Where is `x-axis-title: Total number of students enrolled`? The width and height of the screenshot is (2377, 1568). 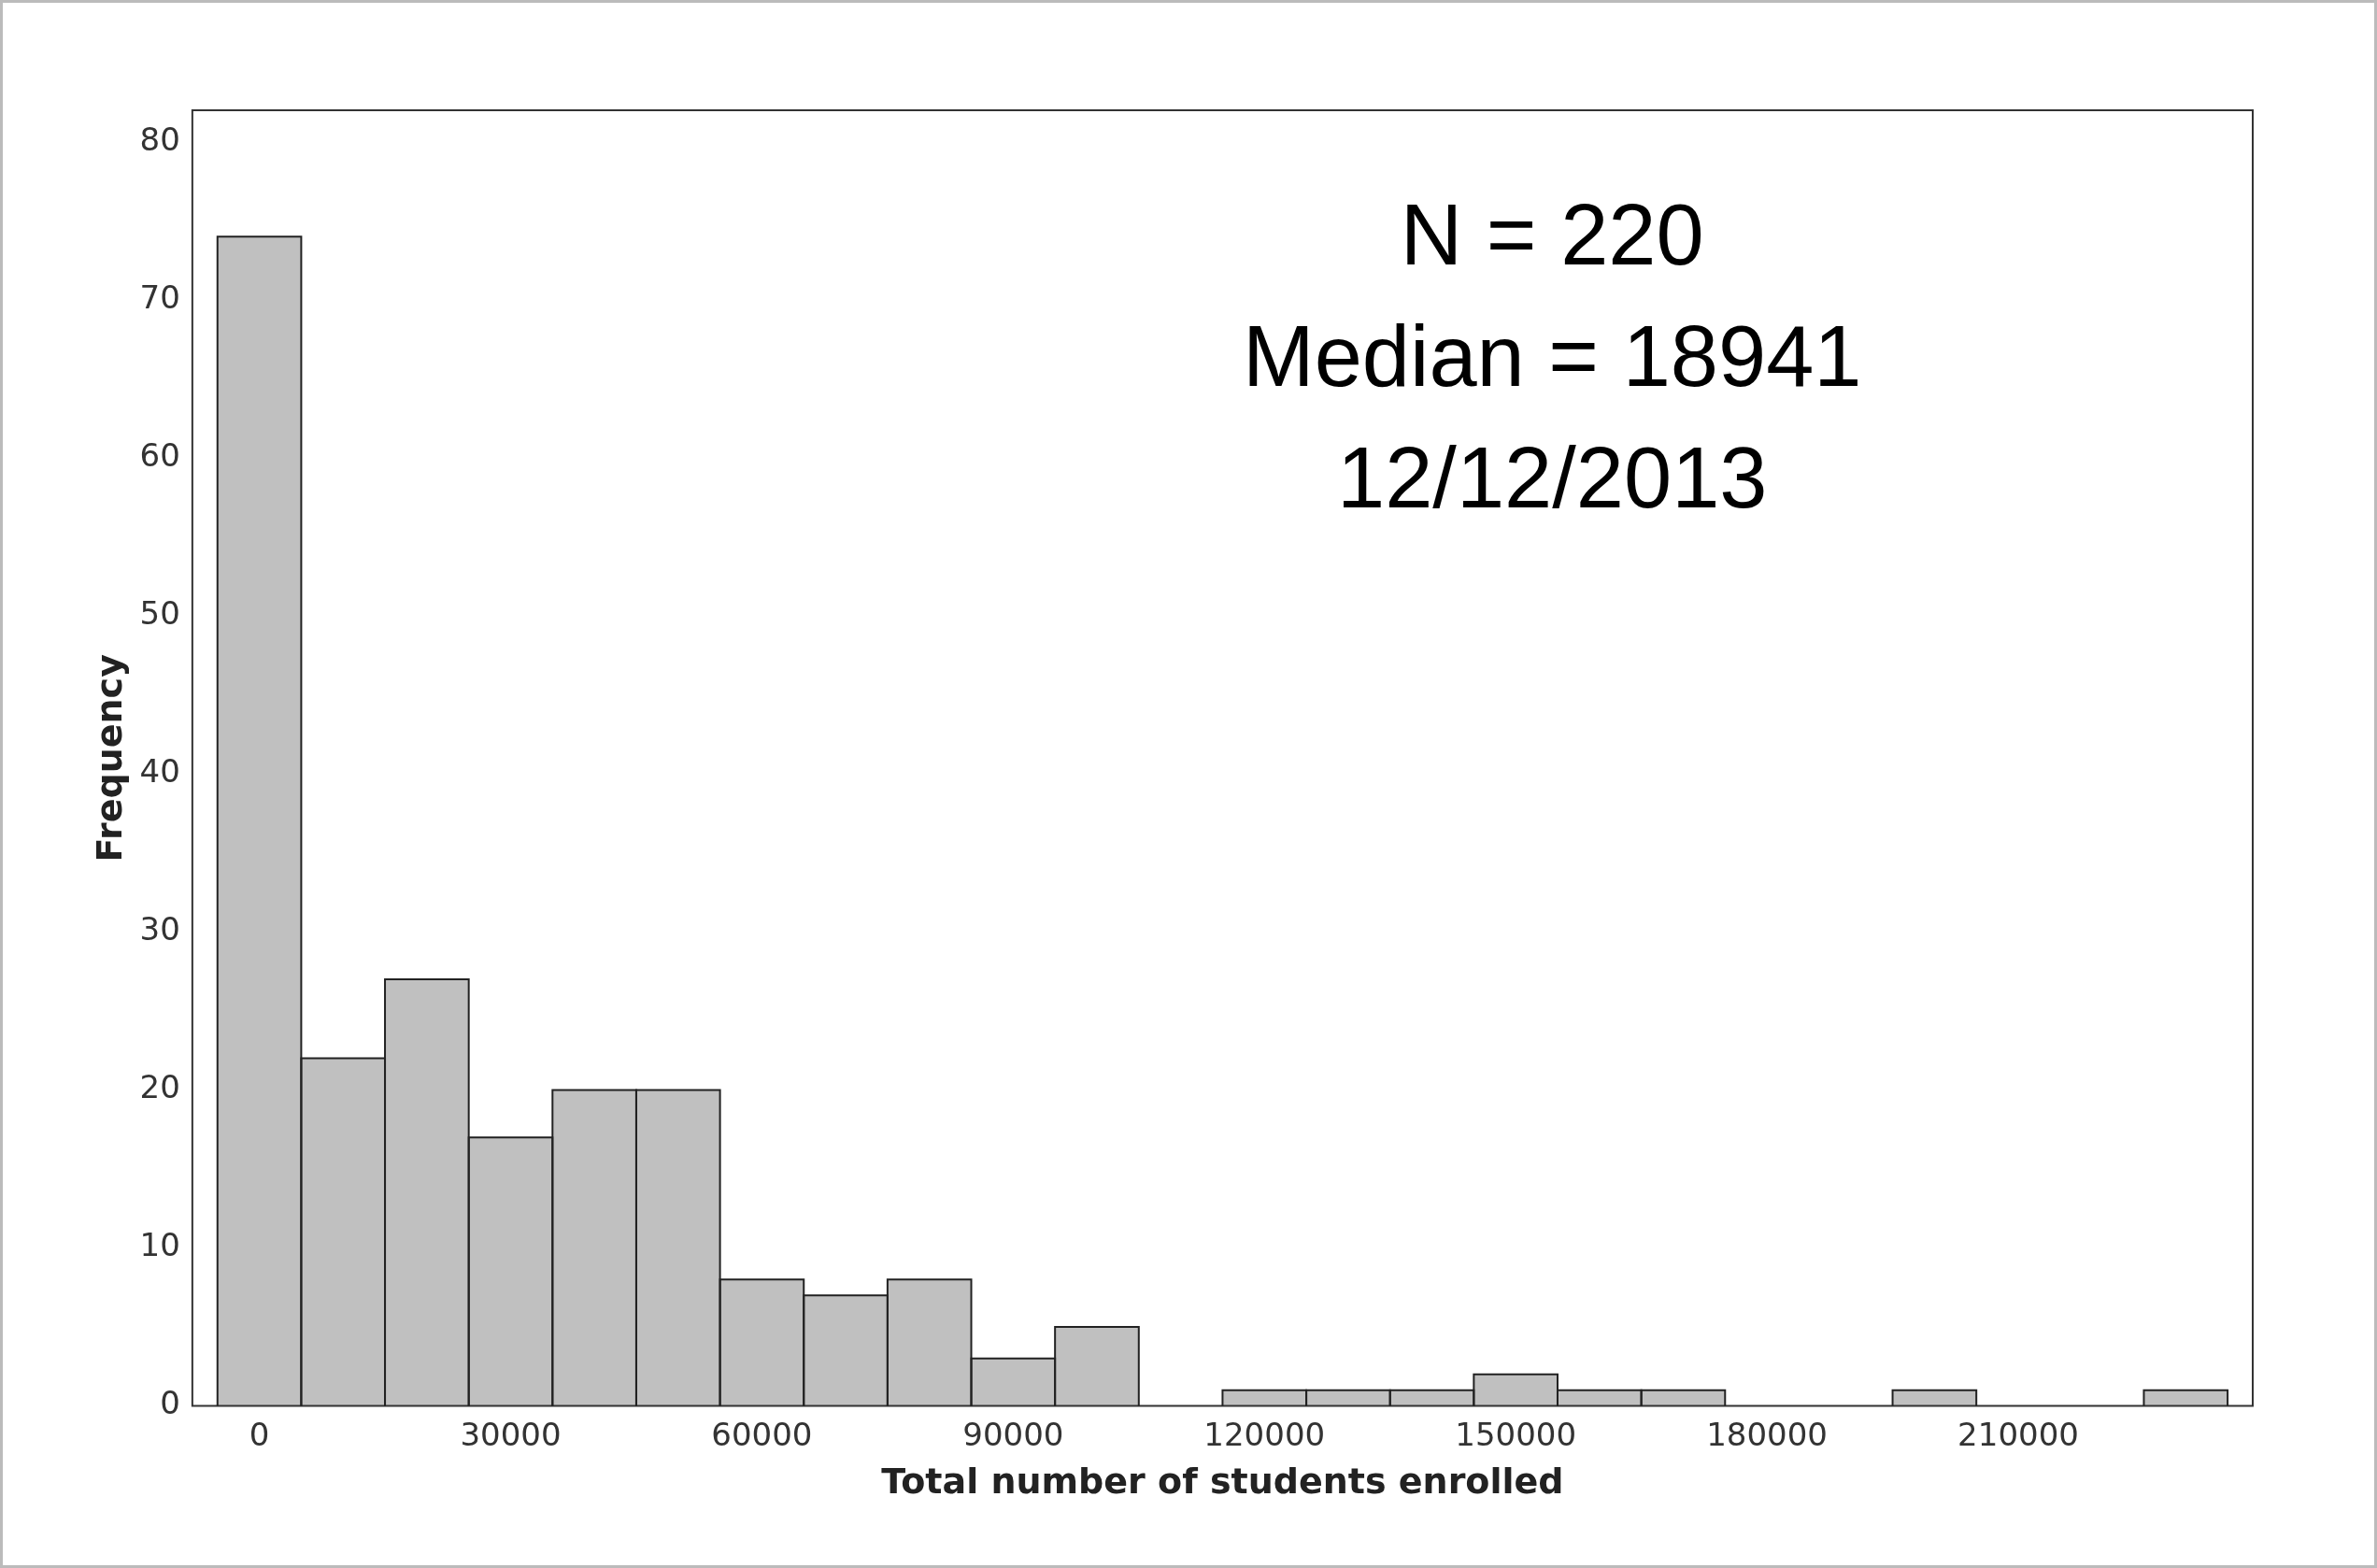 x-axis-title: Total number of students enrolled is located at coordinates (1222, 1482).